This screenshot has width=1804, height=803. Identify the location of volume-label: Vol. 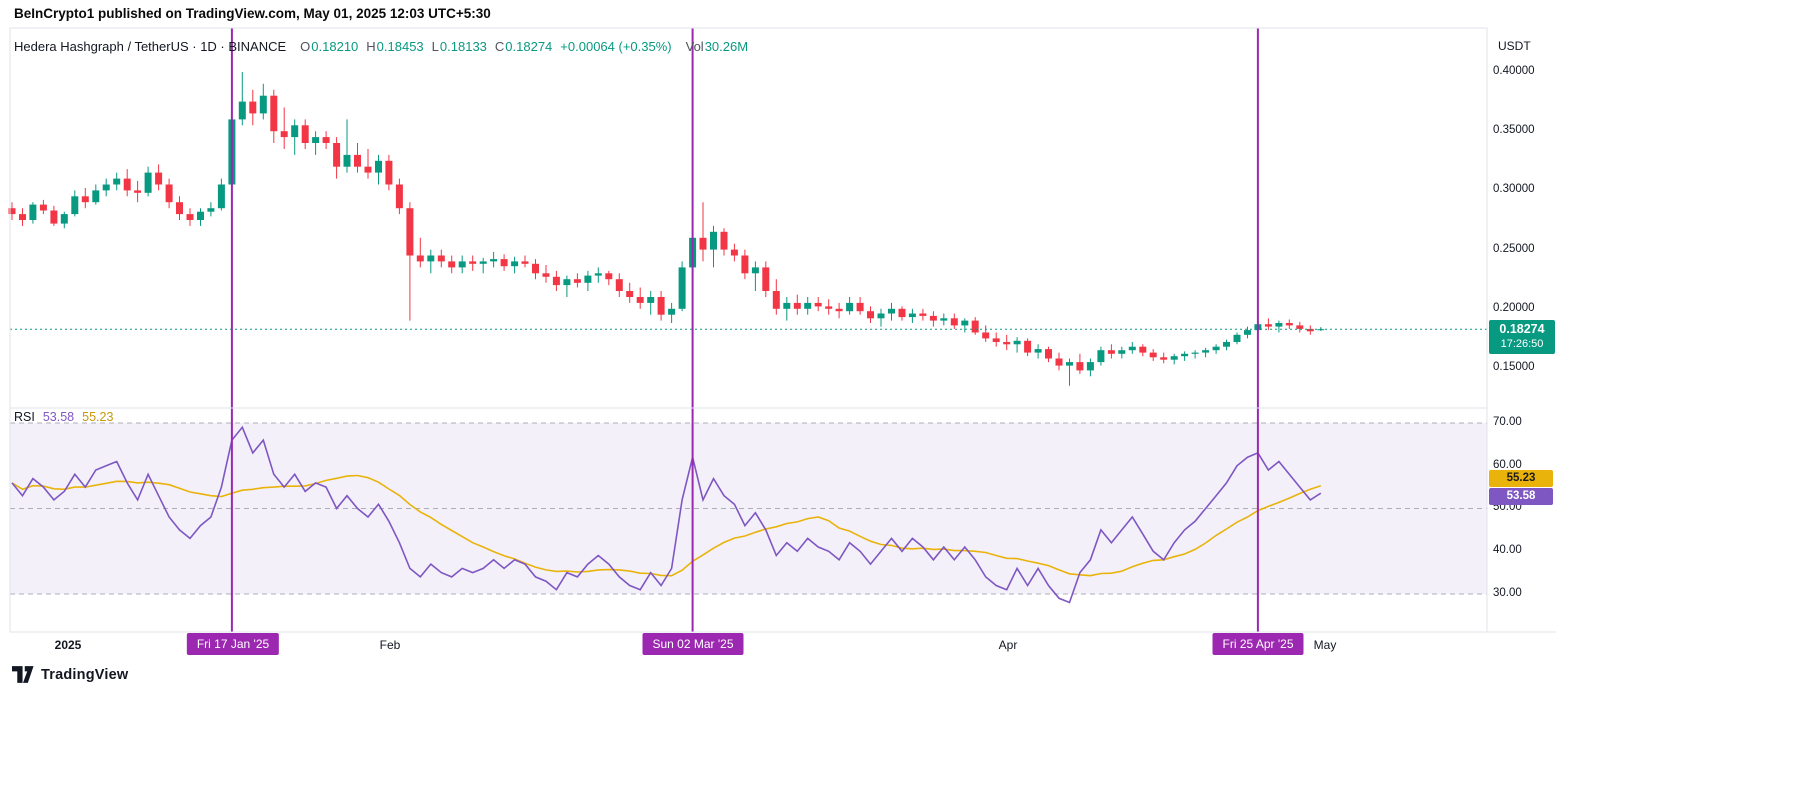
(694, 46).